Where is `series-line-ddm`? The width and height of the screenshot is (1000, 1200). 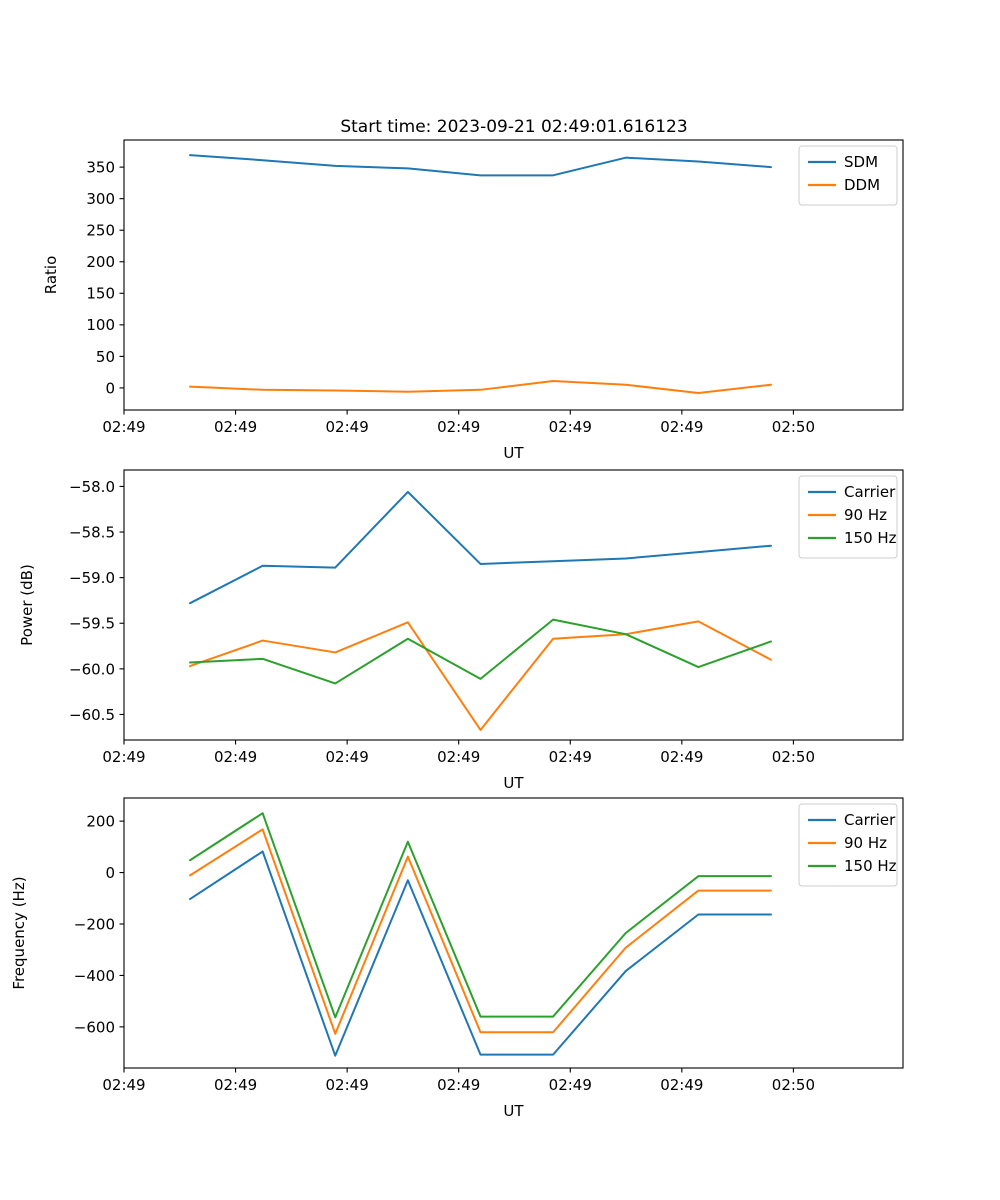
series-line-ddm is located at coordinates (480, 386).